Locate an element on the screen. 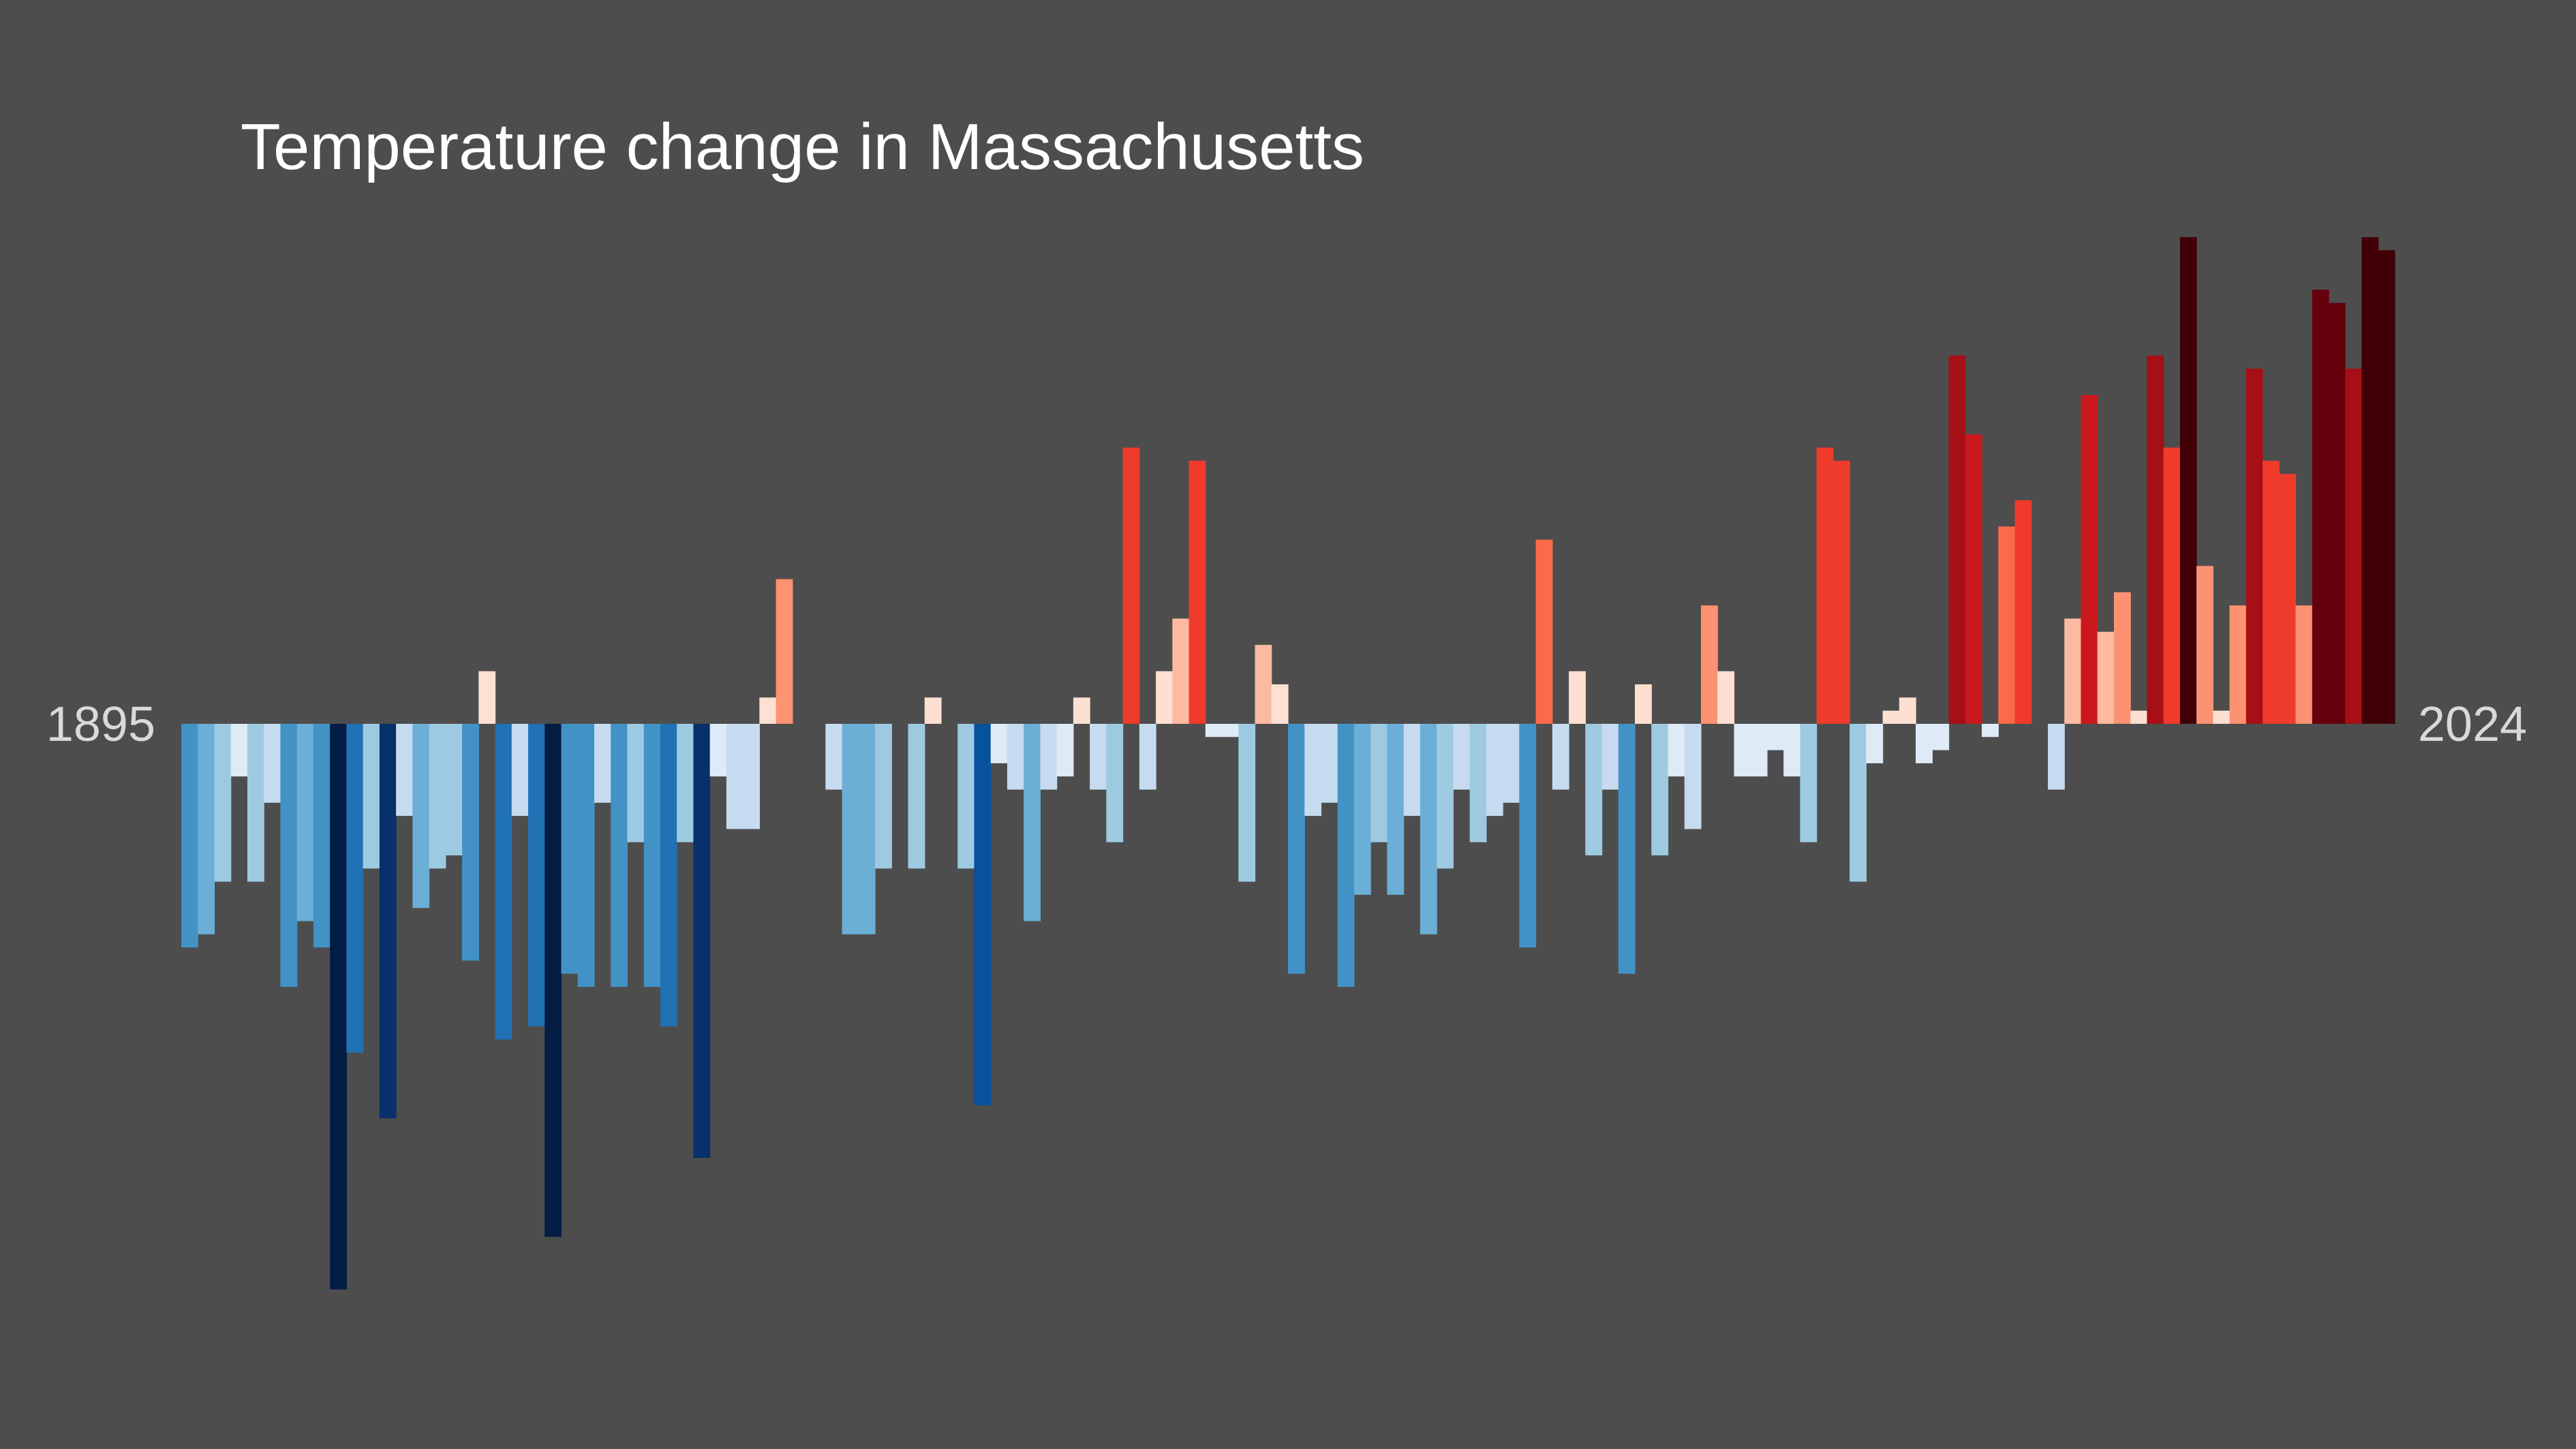 This screenshot has height=1449, width=2576. bar-2004 is located at coordinates (1990, 731).